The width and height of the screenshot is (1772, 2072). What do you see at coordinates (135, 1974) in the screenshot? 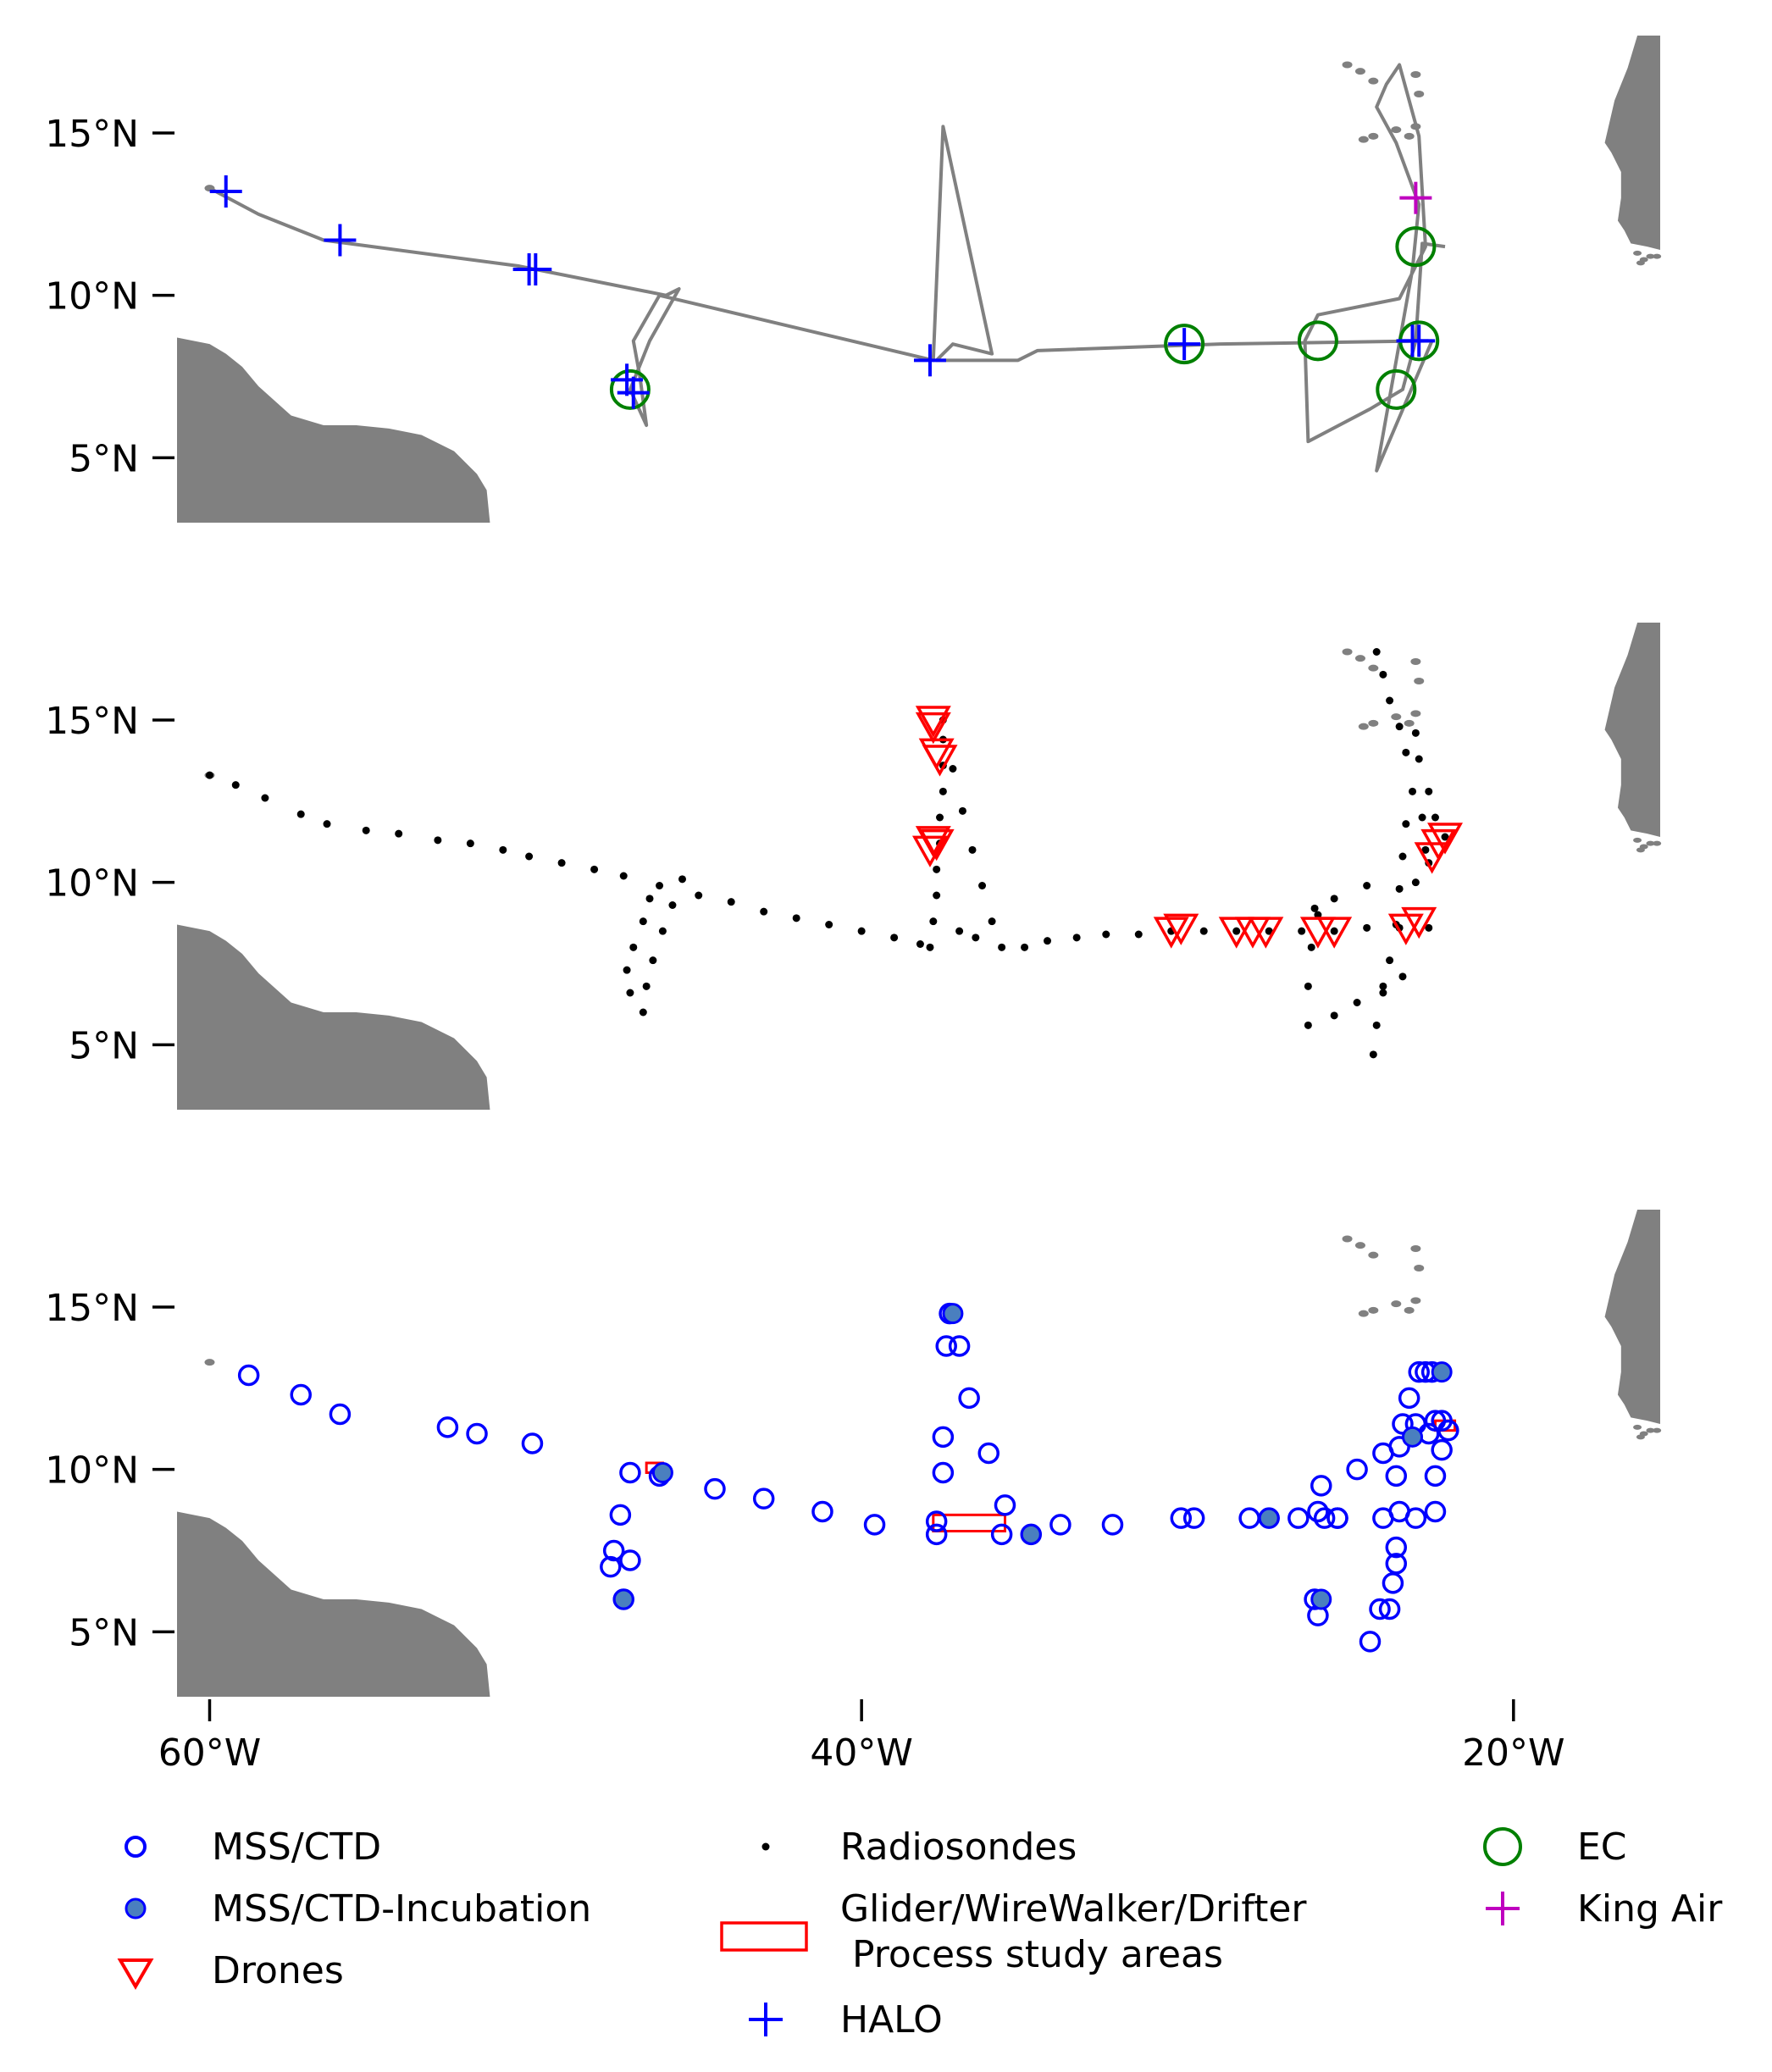
I see `drones-legend-icon` at bounding box center [135, 1974].